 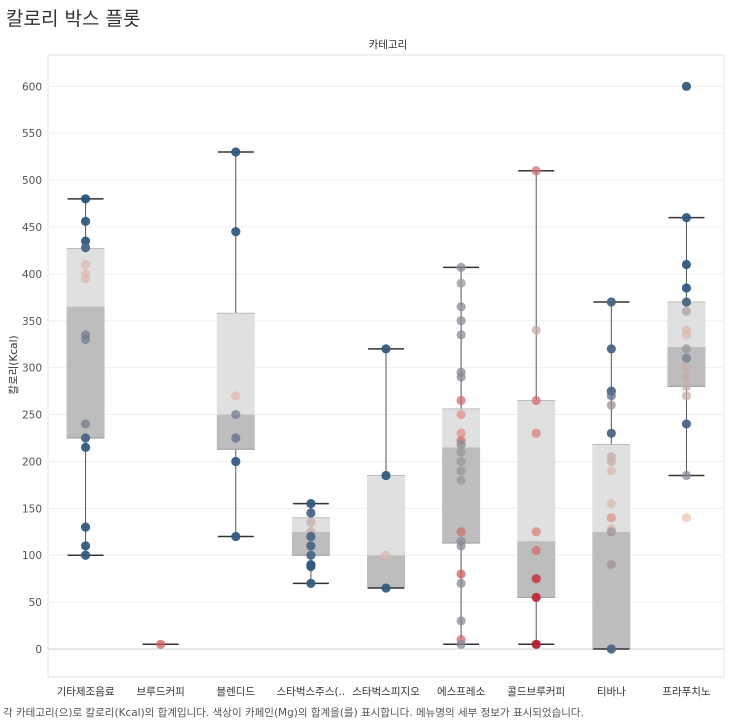 What do you see at coordinates (32, 509) in the screenshot?
I see `y-tick-label: 150` at bounding box center [32, 509].